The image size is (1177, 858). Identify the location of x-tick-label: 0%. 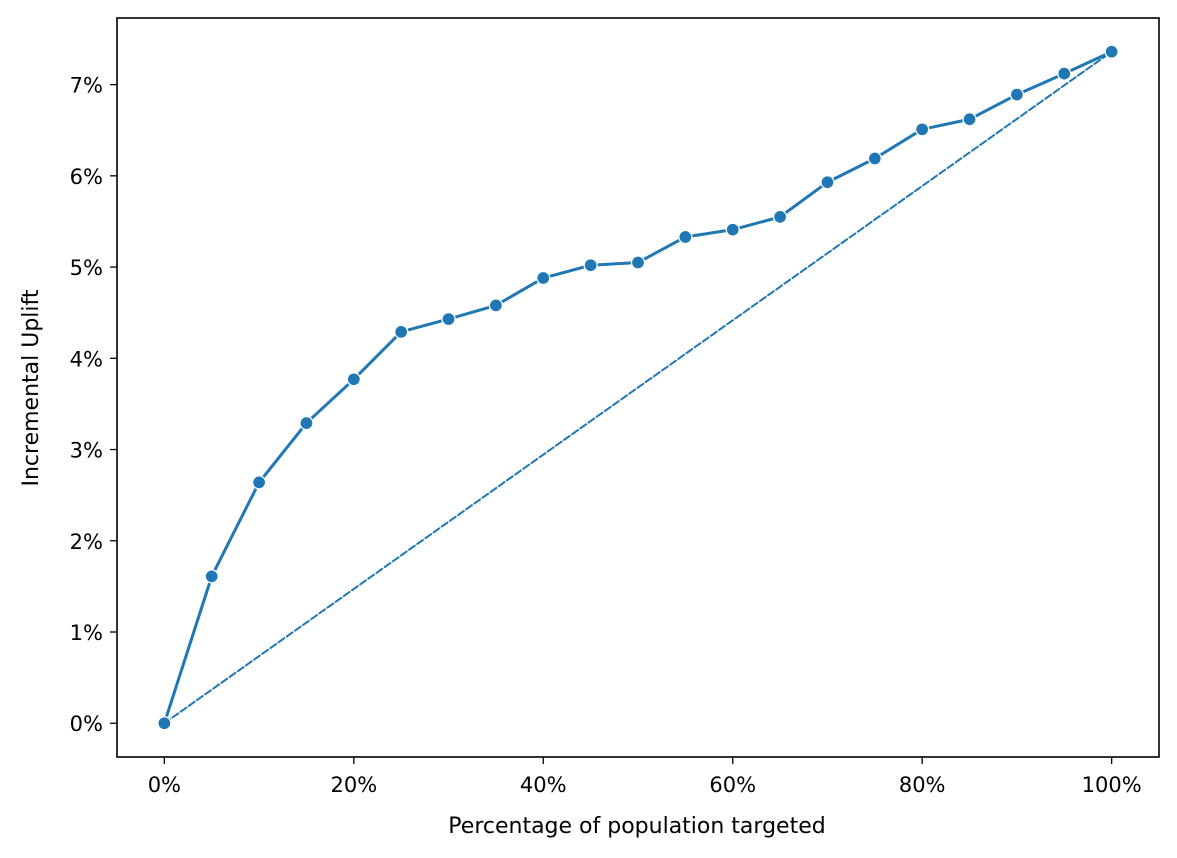
(164, 785).